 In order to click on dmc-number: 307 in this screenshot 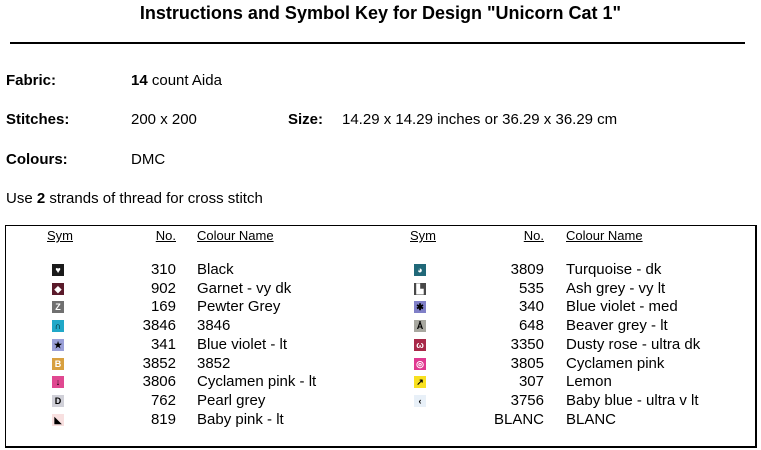, I will do `click(531, 382)`.